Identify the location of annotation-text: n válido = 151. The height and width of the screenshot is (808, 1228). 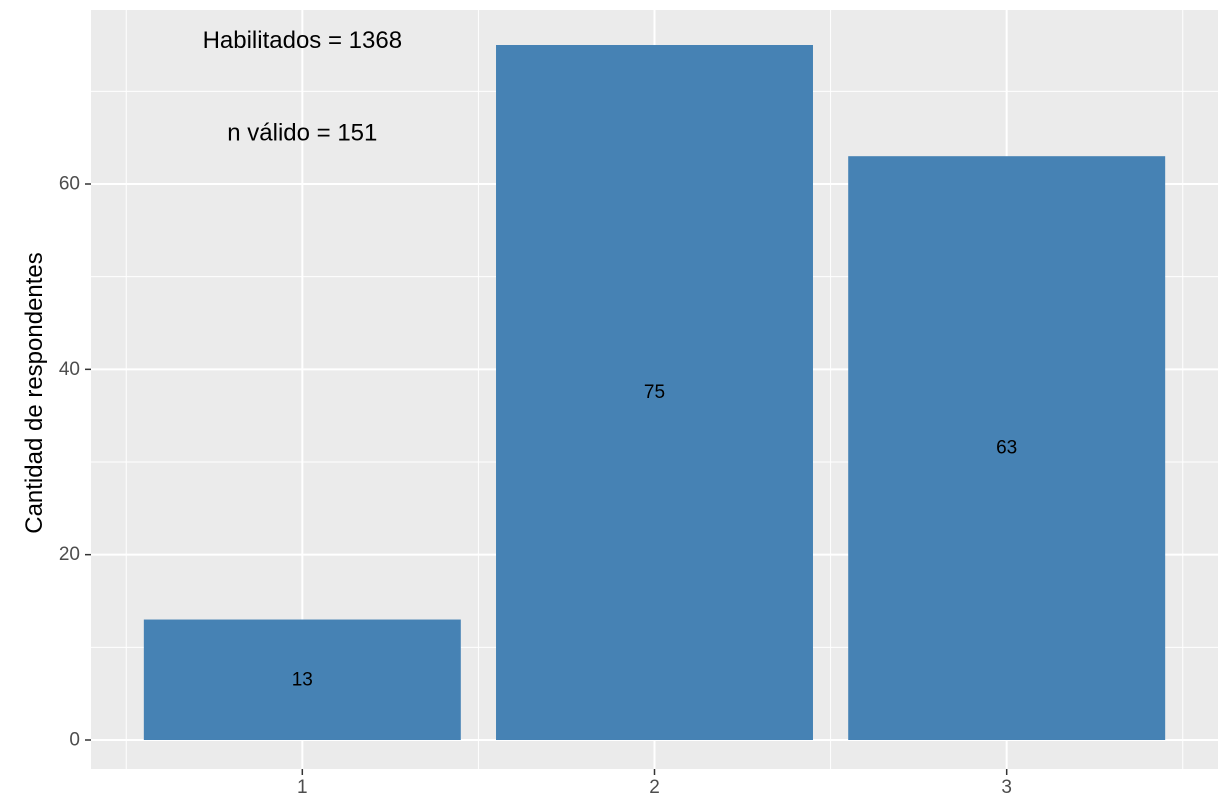
(302, 133).